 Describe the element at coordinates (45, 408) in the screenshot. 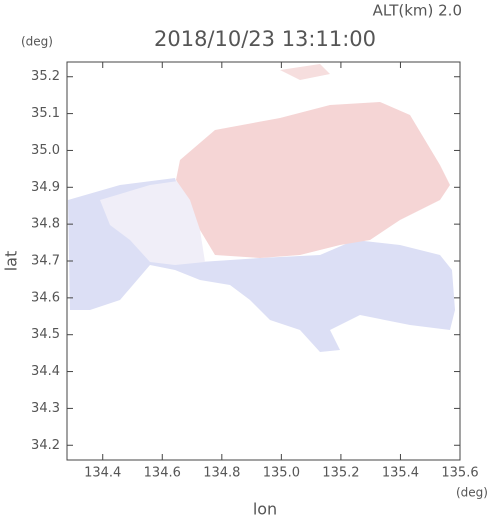

I see `y-tick-label: 34.3` at that location.